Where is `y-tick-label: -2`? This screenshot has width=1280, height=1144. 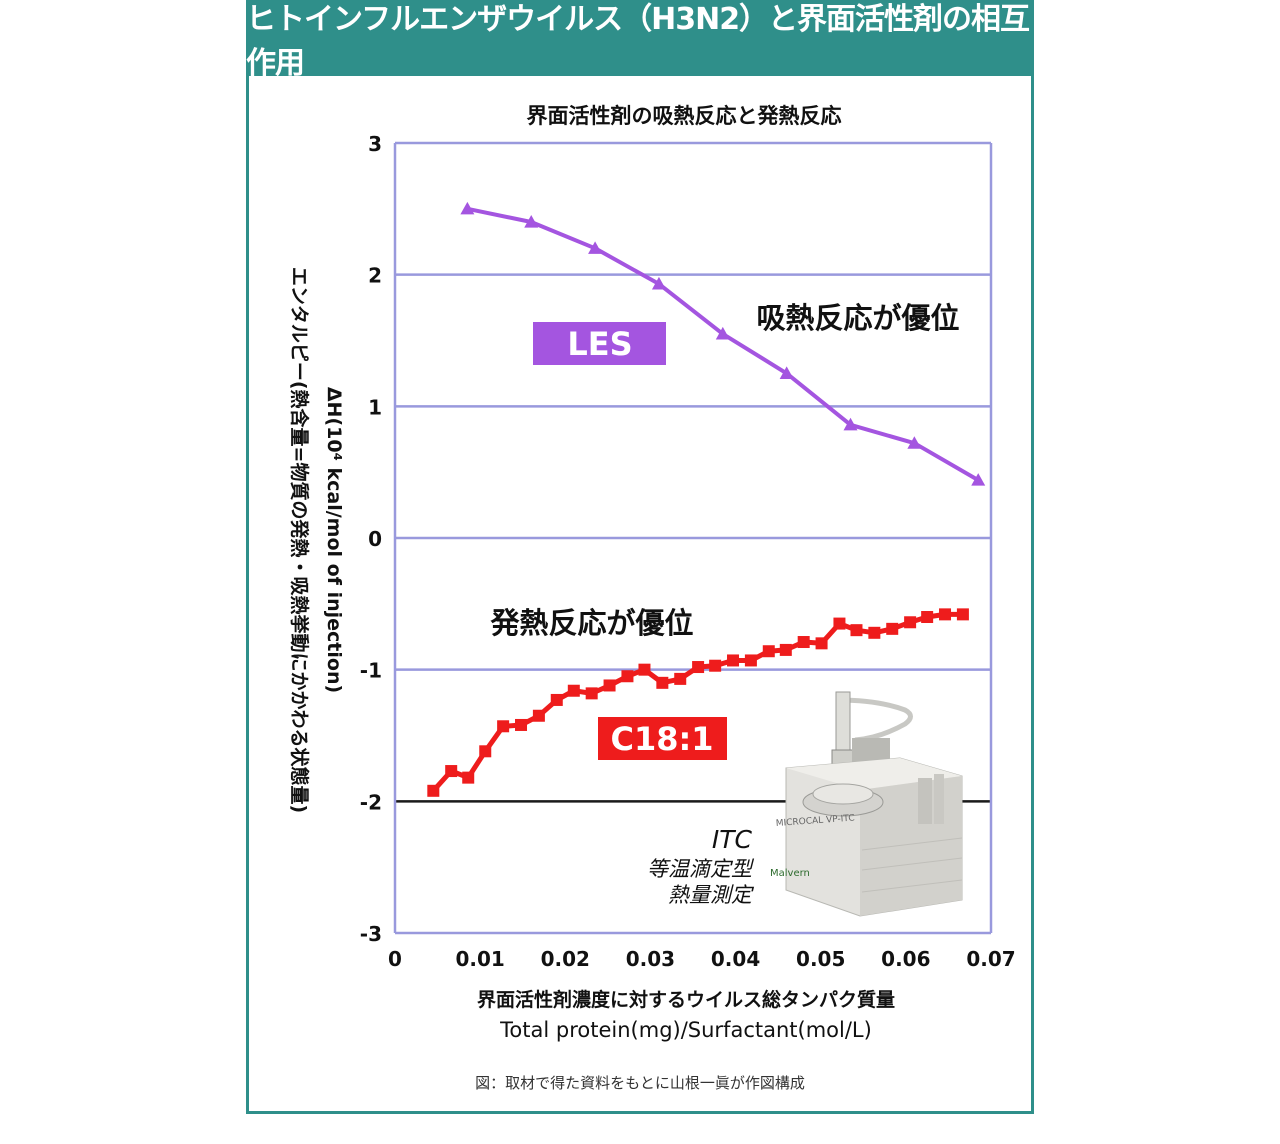
y-tick-label: -2 is located at coordinates (371, 802).